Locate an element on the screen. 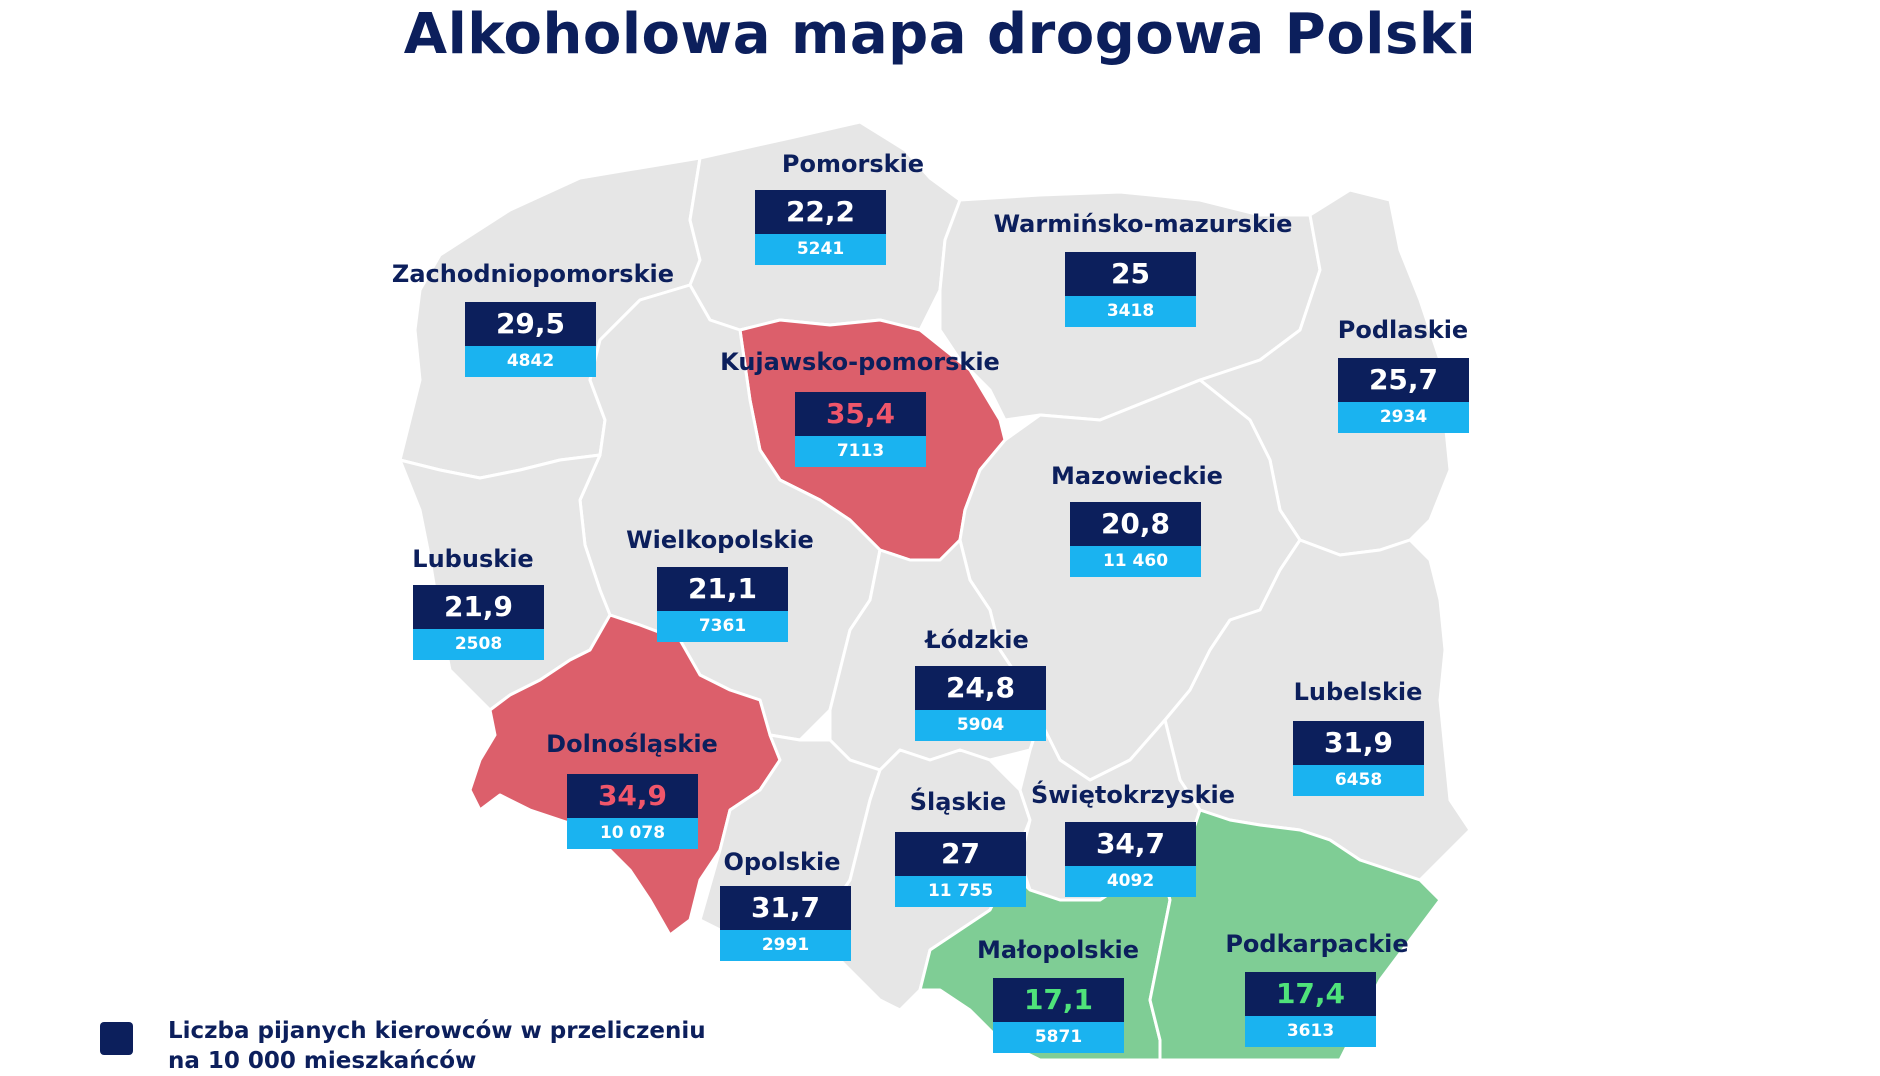 Image resolution: width=1880 pixels, height=1076 pixels. region-name-swietokrzyskie: Świętokrzyskie is located at coordinates (1133, 795).